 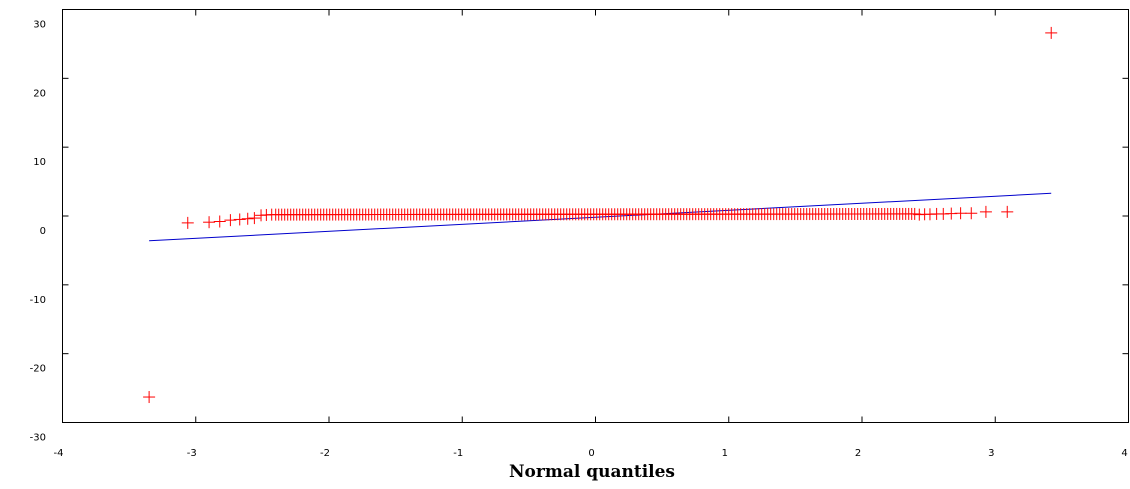 I want to click on x-tick-labels: -4 -3 -2 -1 0 1 2 3 4, so click(x=591, y=453).